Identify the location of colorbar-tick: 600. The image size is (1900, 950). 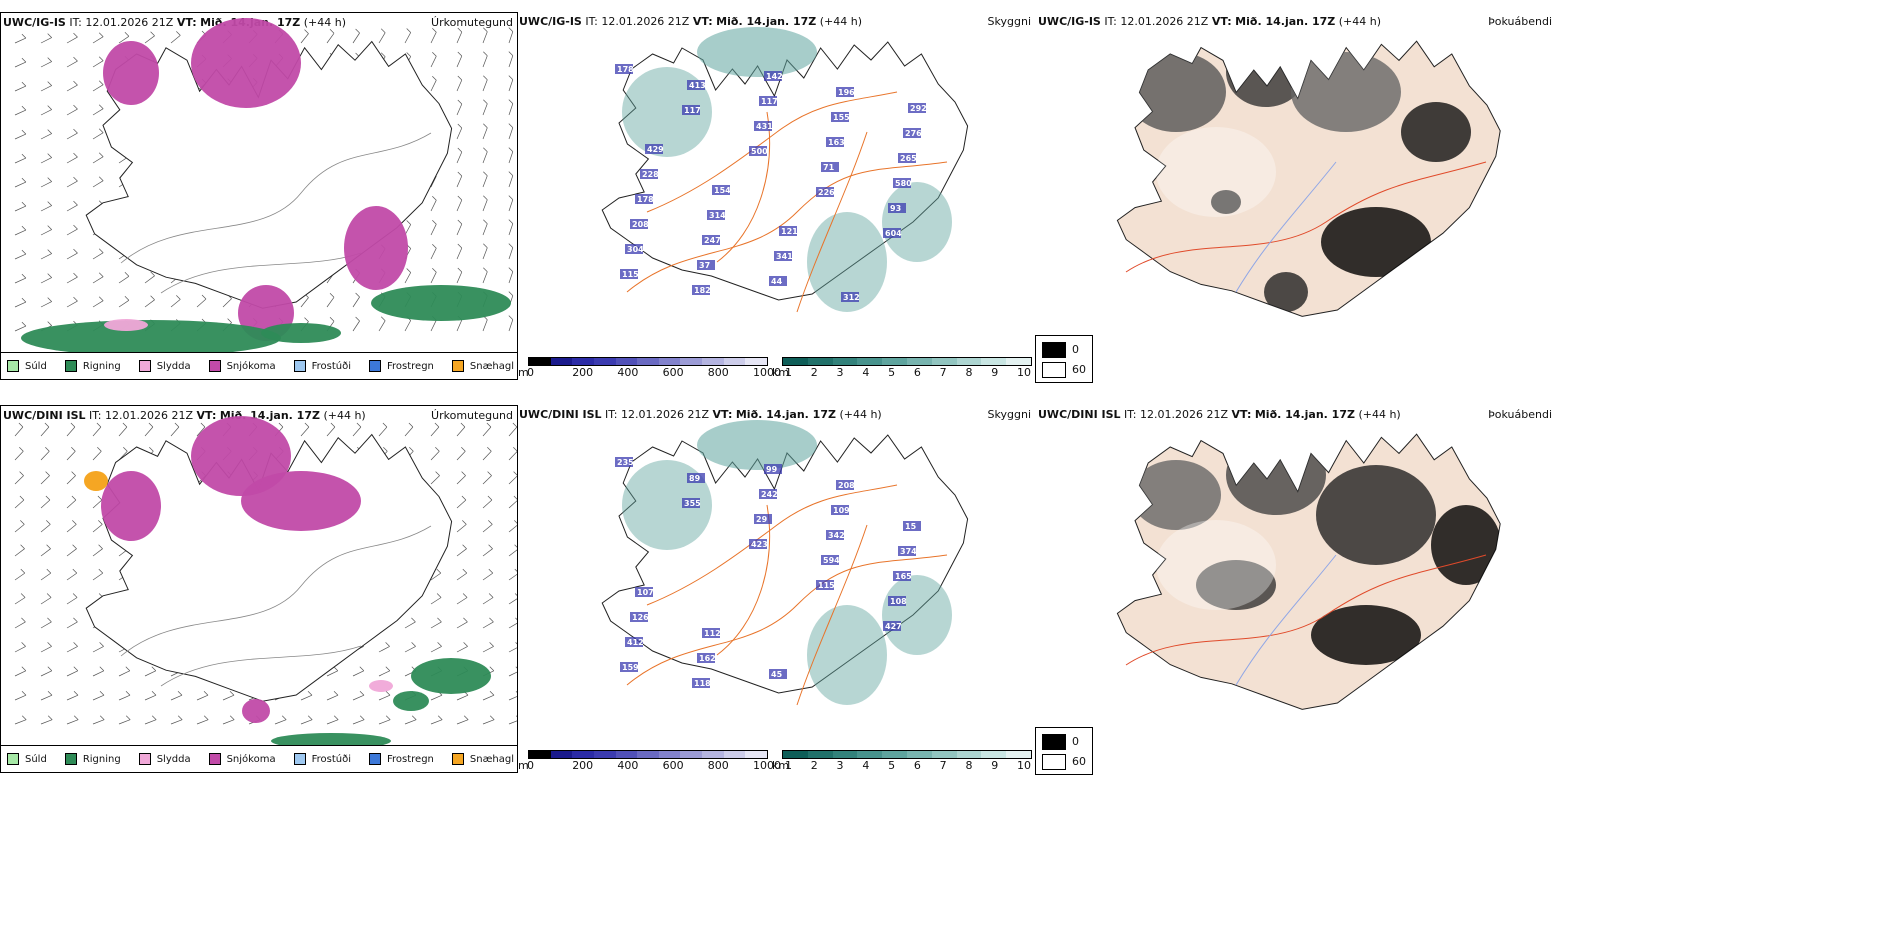
(673, 765).